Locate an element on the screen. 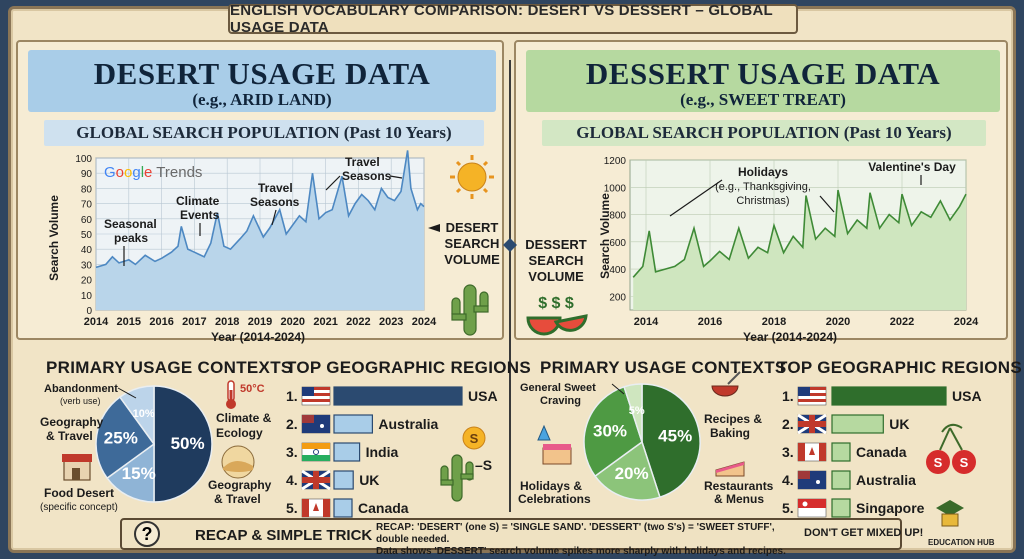 This screenshot has height=559, width=1024. thermometer-icon is located at coordinates (231, 394).